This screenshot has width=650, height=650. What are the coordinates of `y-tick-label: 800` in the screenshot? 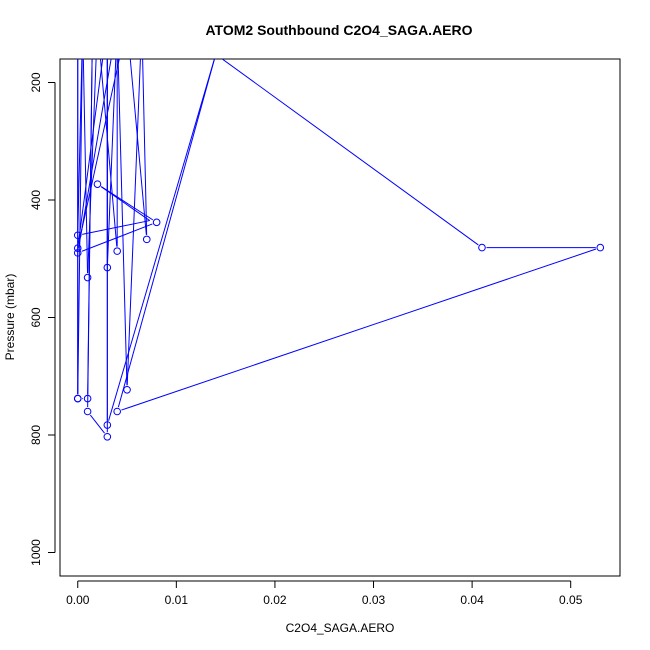 It's located at (36, 435).